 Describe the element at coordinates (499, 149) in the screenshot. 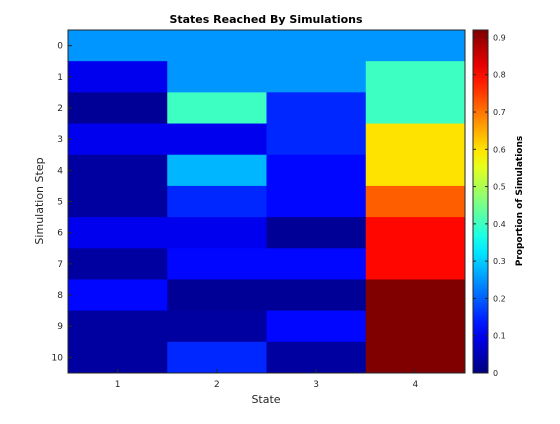

I see `colorbar-tick-label: 0.6` at that location.